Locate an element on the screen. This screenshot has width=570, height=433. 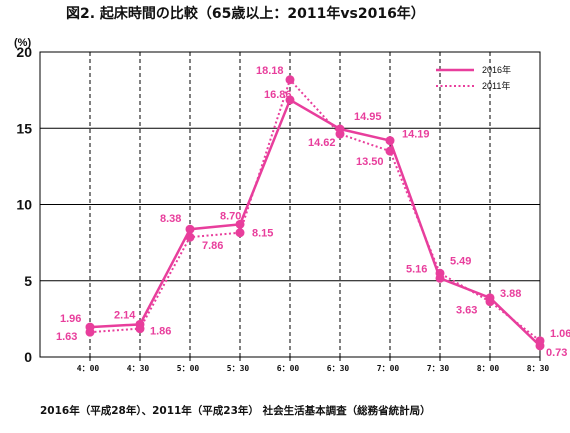
data-label: 8.15 is located at coordinates (262, 234).